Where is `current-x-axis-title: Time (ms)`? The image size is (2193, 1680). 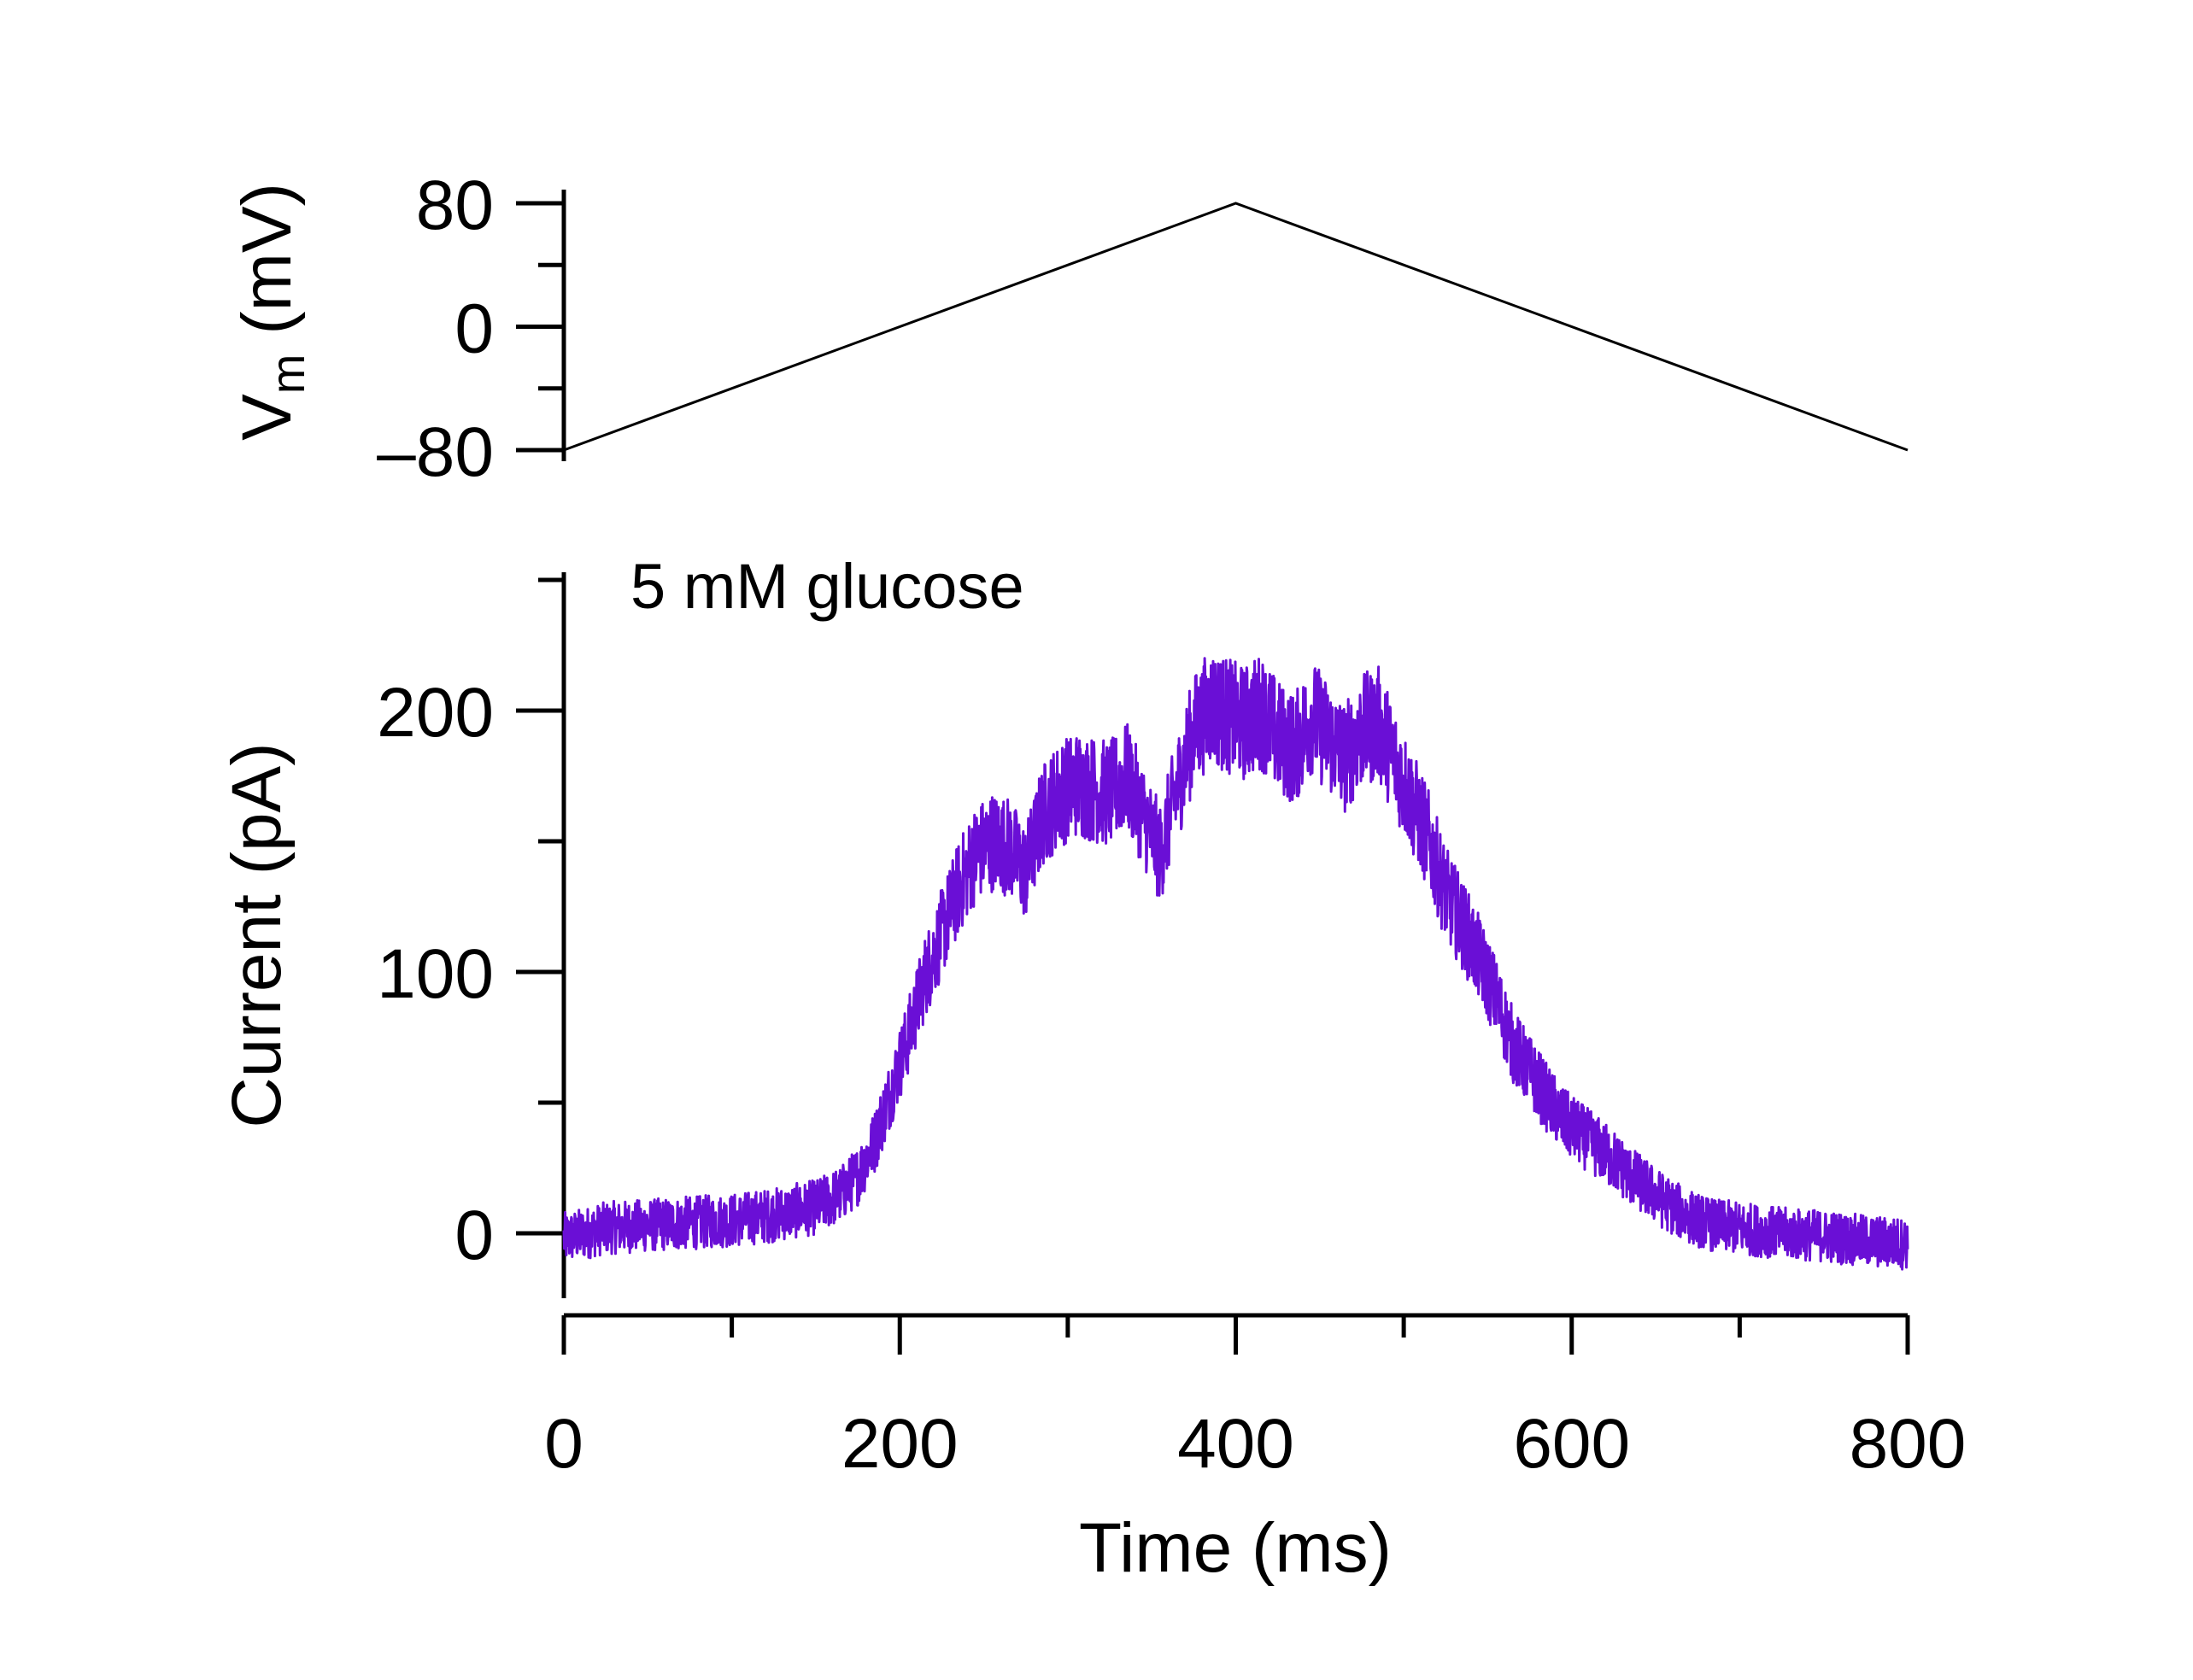
current-x-axis-title: Time (ms) is located at coordinates (1235, 1548).